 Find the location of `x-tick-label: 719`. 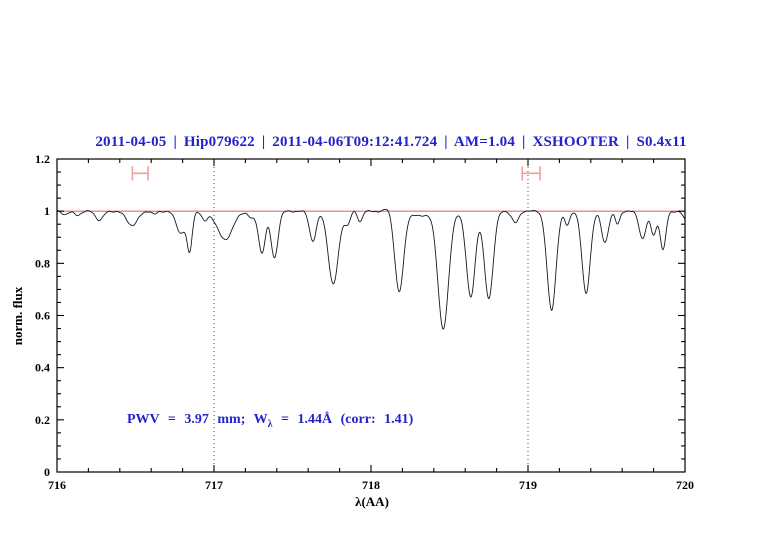

x-tick-label: 719 is located at coordinates (528, 485).